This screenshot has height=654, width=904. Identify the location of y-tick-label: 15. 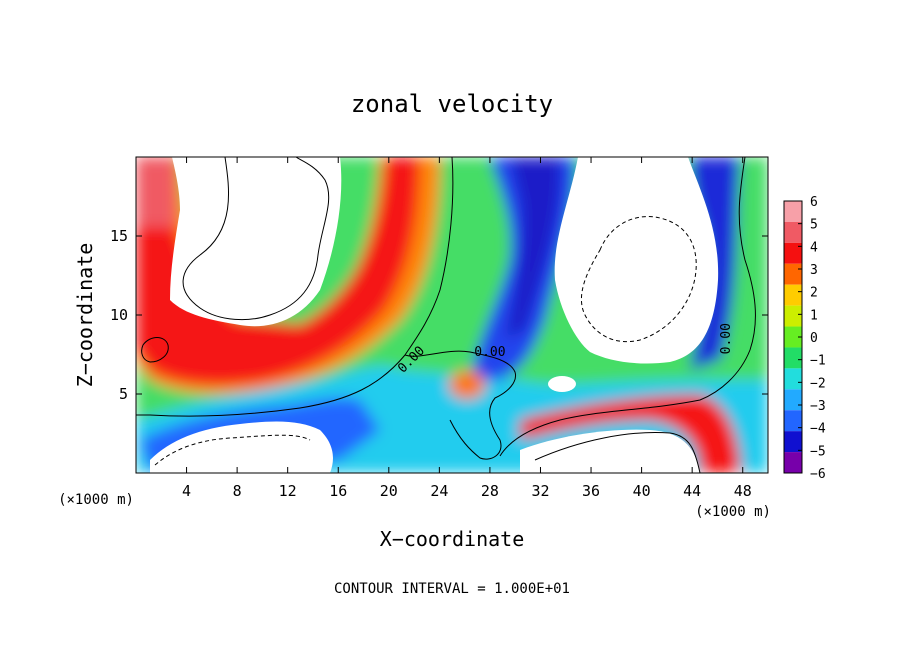
(119, 236).